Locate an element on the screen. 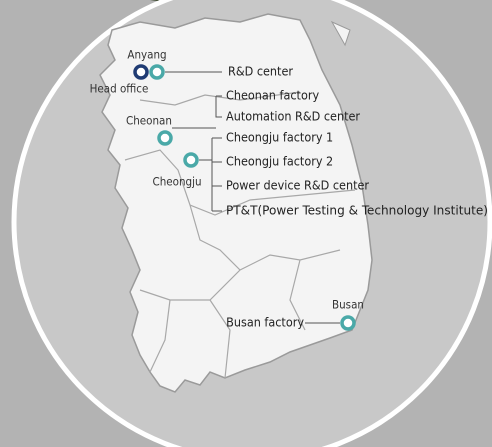  facility-label: Power device R&D center is located at coordinates (297, 185).